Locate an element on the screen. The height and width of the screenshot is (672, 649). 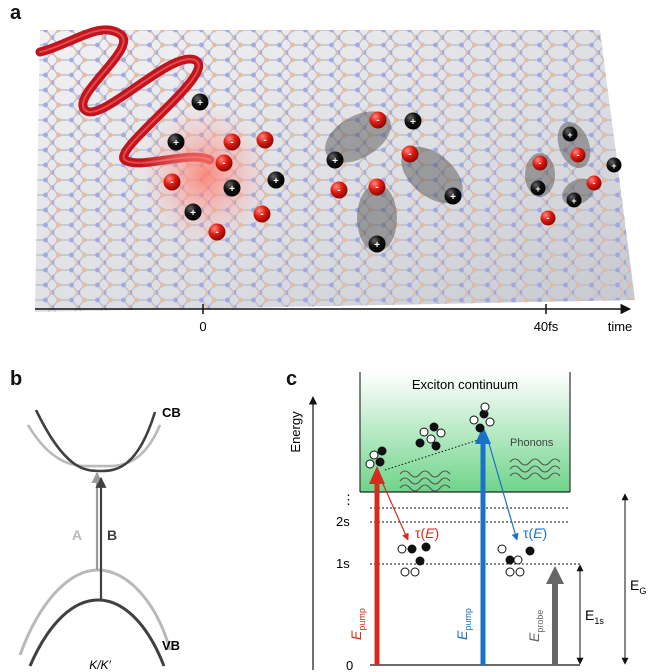
panel-a-label: a is located at coordinates (16, 13).